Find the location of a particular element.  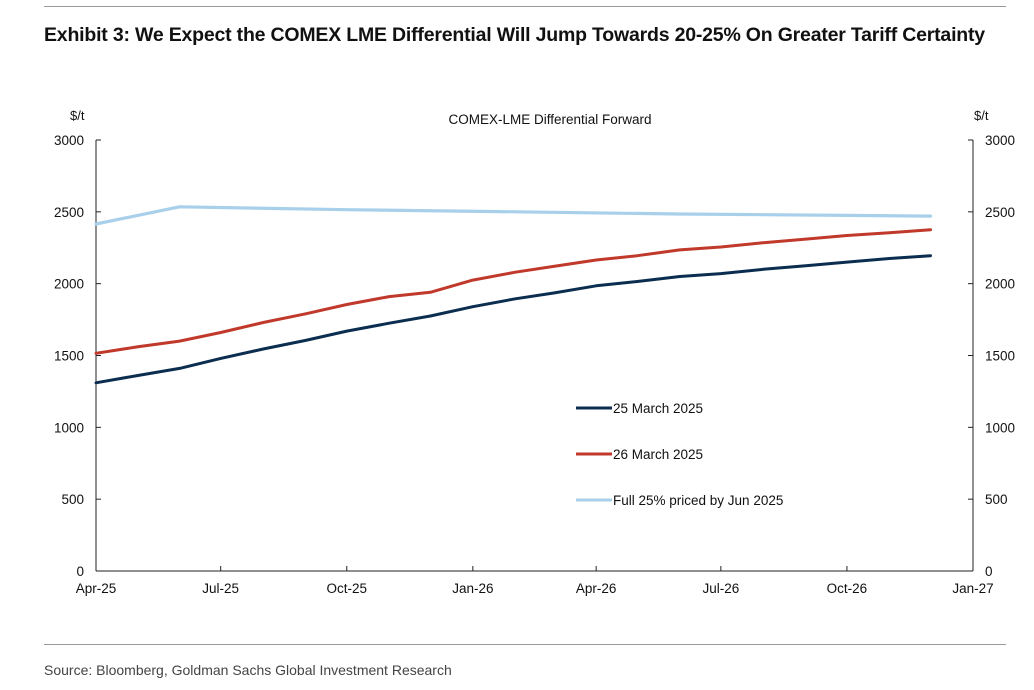

left-y-tick-label: 3000 is located at coordinates (69, 140).